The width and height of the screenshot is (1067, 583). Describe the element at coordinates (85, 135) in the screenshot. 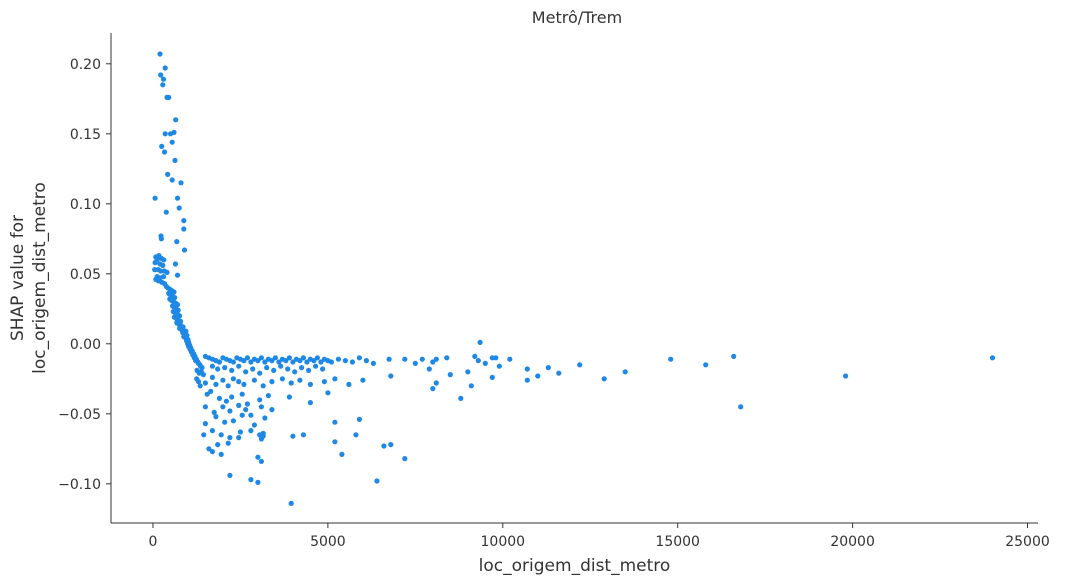

I see `y-tick-label: 0.15` at that location.